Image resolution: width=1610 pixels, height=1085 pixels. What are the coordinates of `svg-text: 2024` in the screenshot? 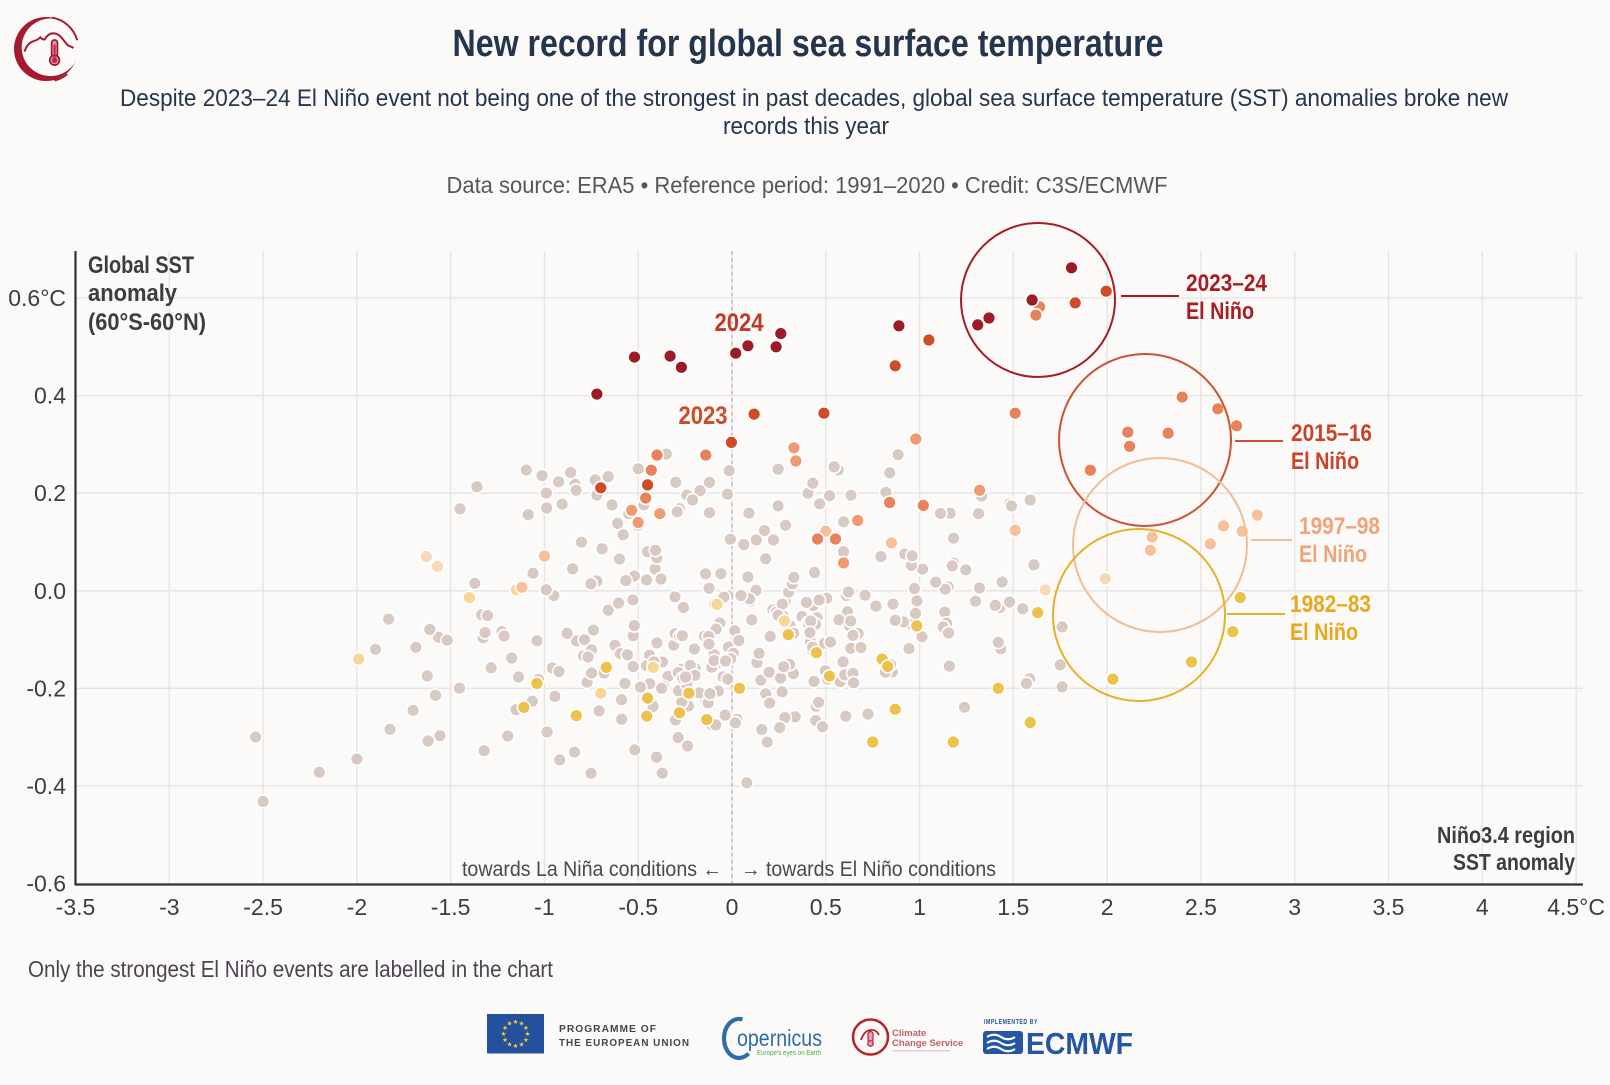 It's located at (739, 323).